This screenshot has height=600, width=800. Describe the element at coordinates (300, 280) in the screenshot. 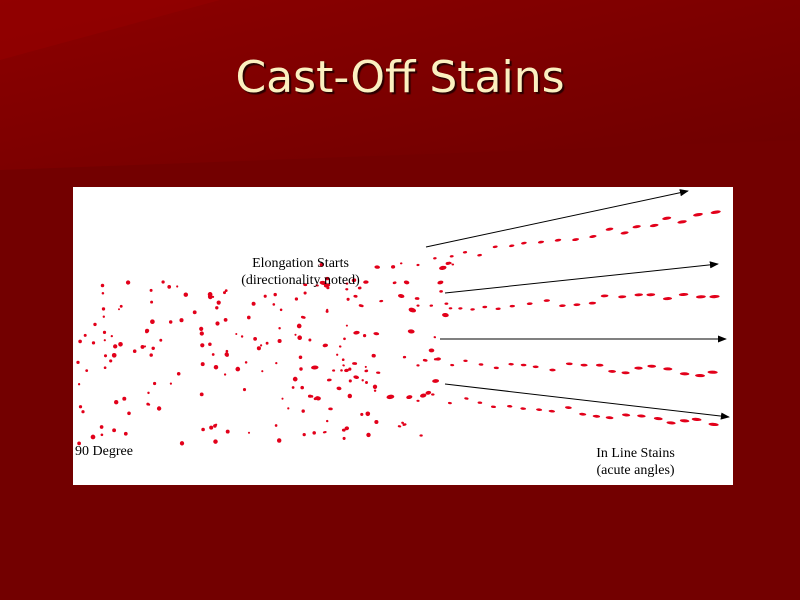

I see `elongation-label-line2: (directionality noted)` at that location.